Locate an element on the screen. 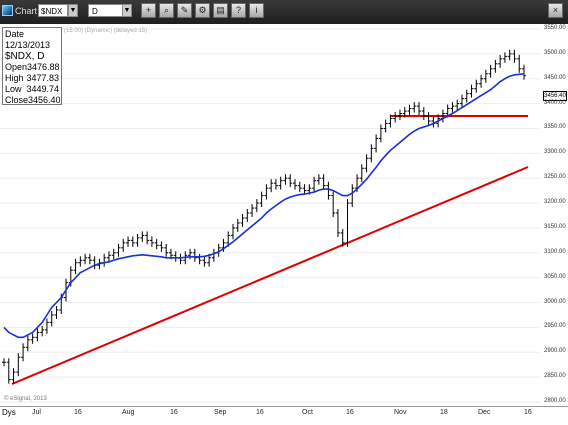 The width and height of the screenshot is (568, 425). info-row-high: High 3477.83 is located at coordinates (32, 78).